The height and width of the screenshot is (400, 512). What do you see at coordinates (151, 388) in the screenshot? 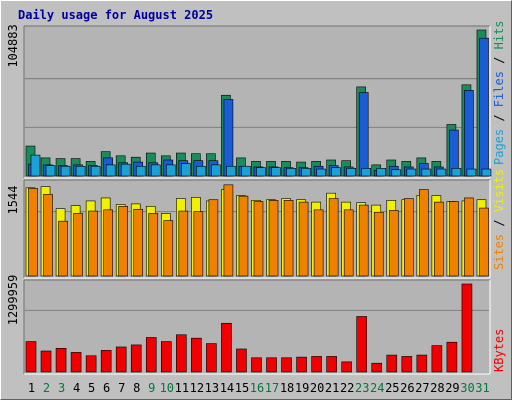
I see `x-tick-9: 9` at bounding box center [151, 388].